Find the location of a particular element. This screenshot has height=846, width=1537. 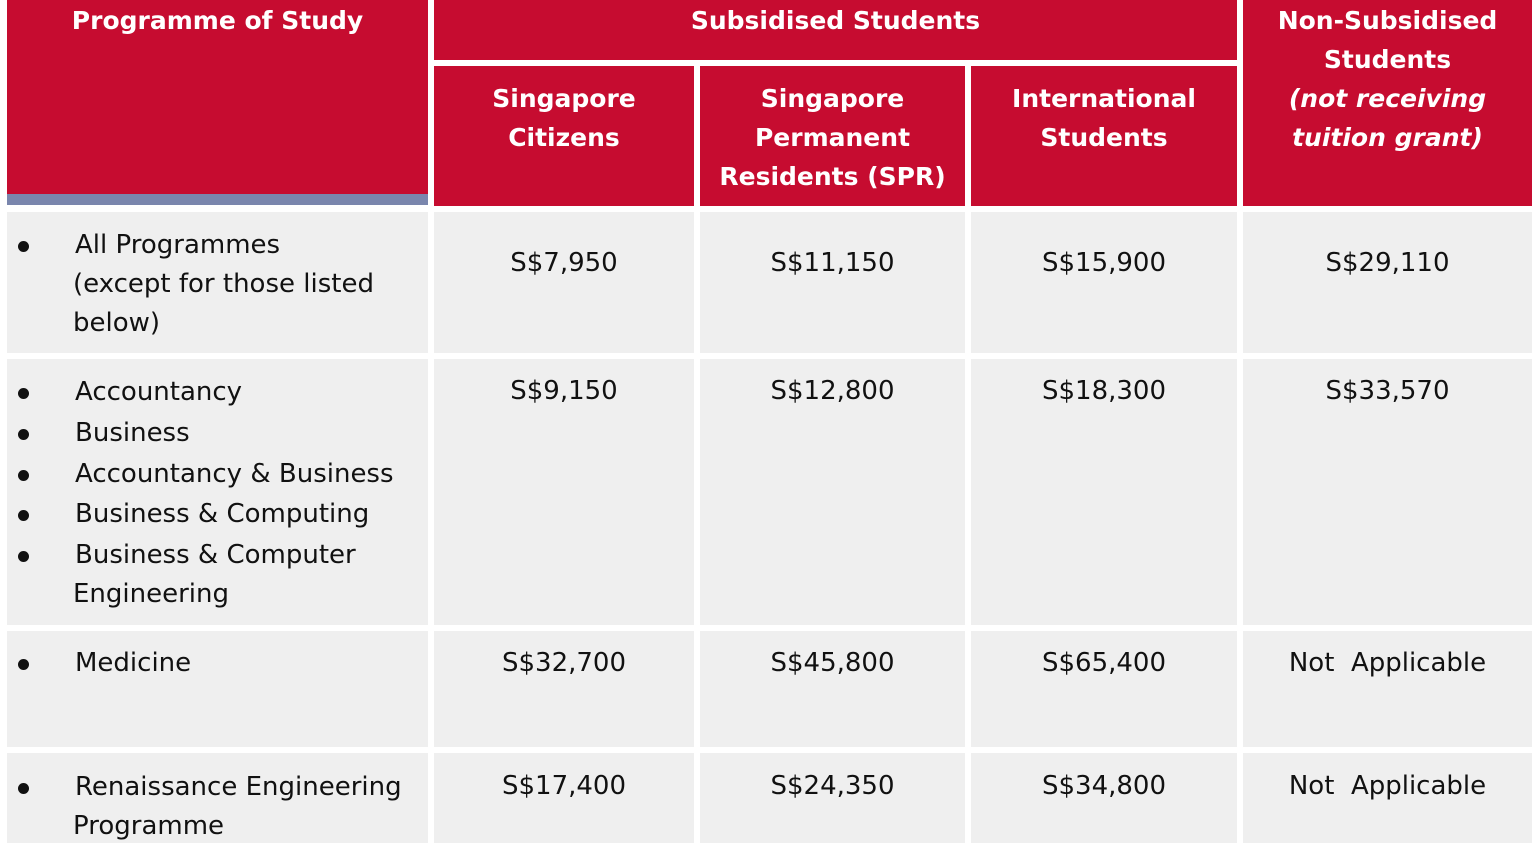

programme-item: Renaissance Engineering Programme is located at coordinates (217, 807).